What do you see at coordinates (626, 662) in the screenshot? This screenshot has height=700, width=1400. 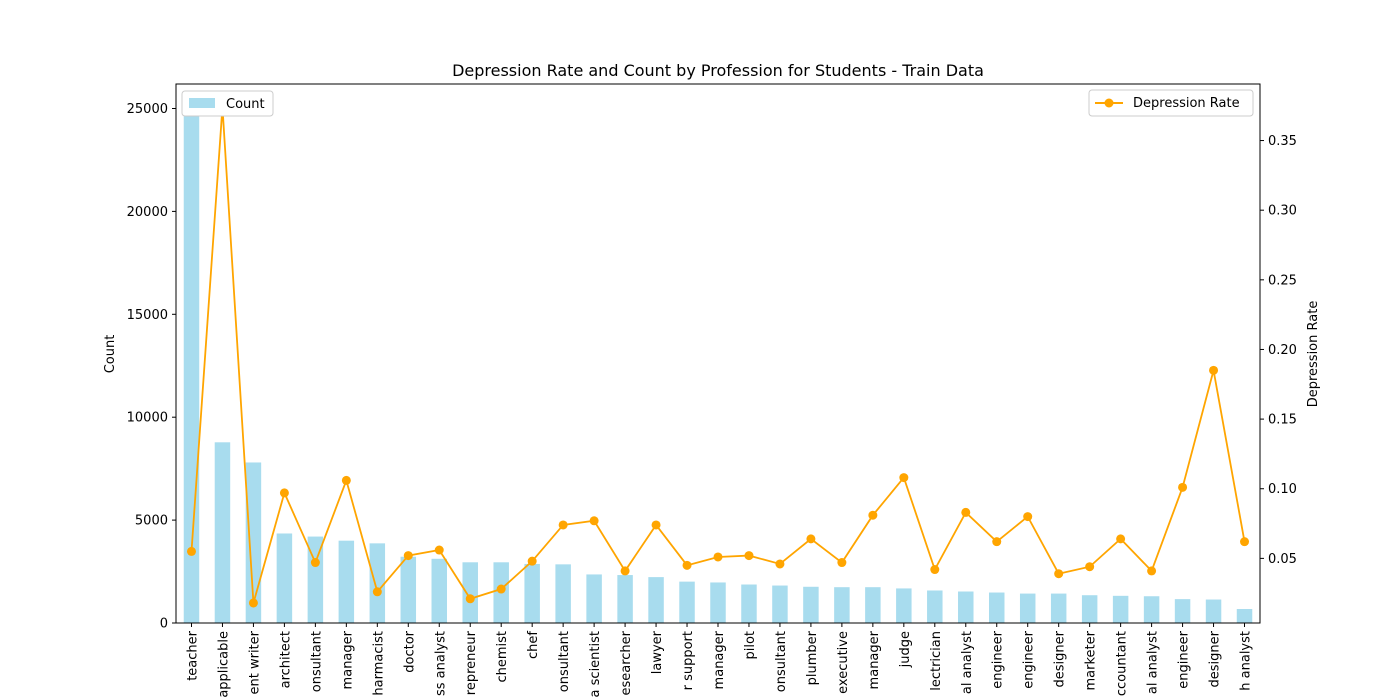 I see `x-tick-label: esearcher` at bounding box center [626, 662].